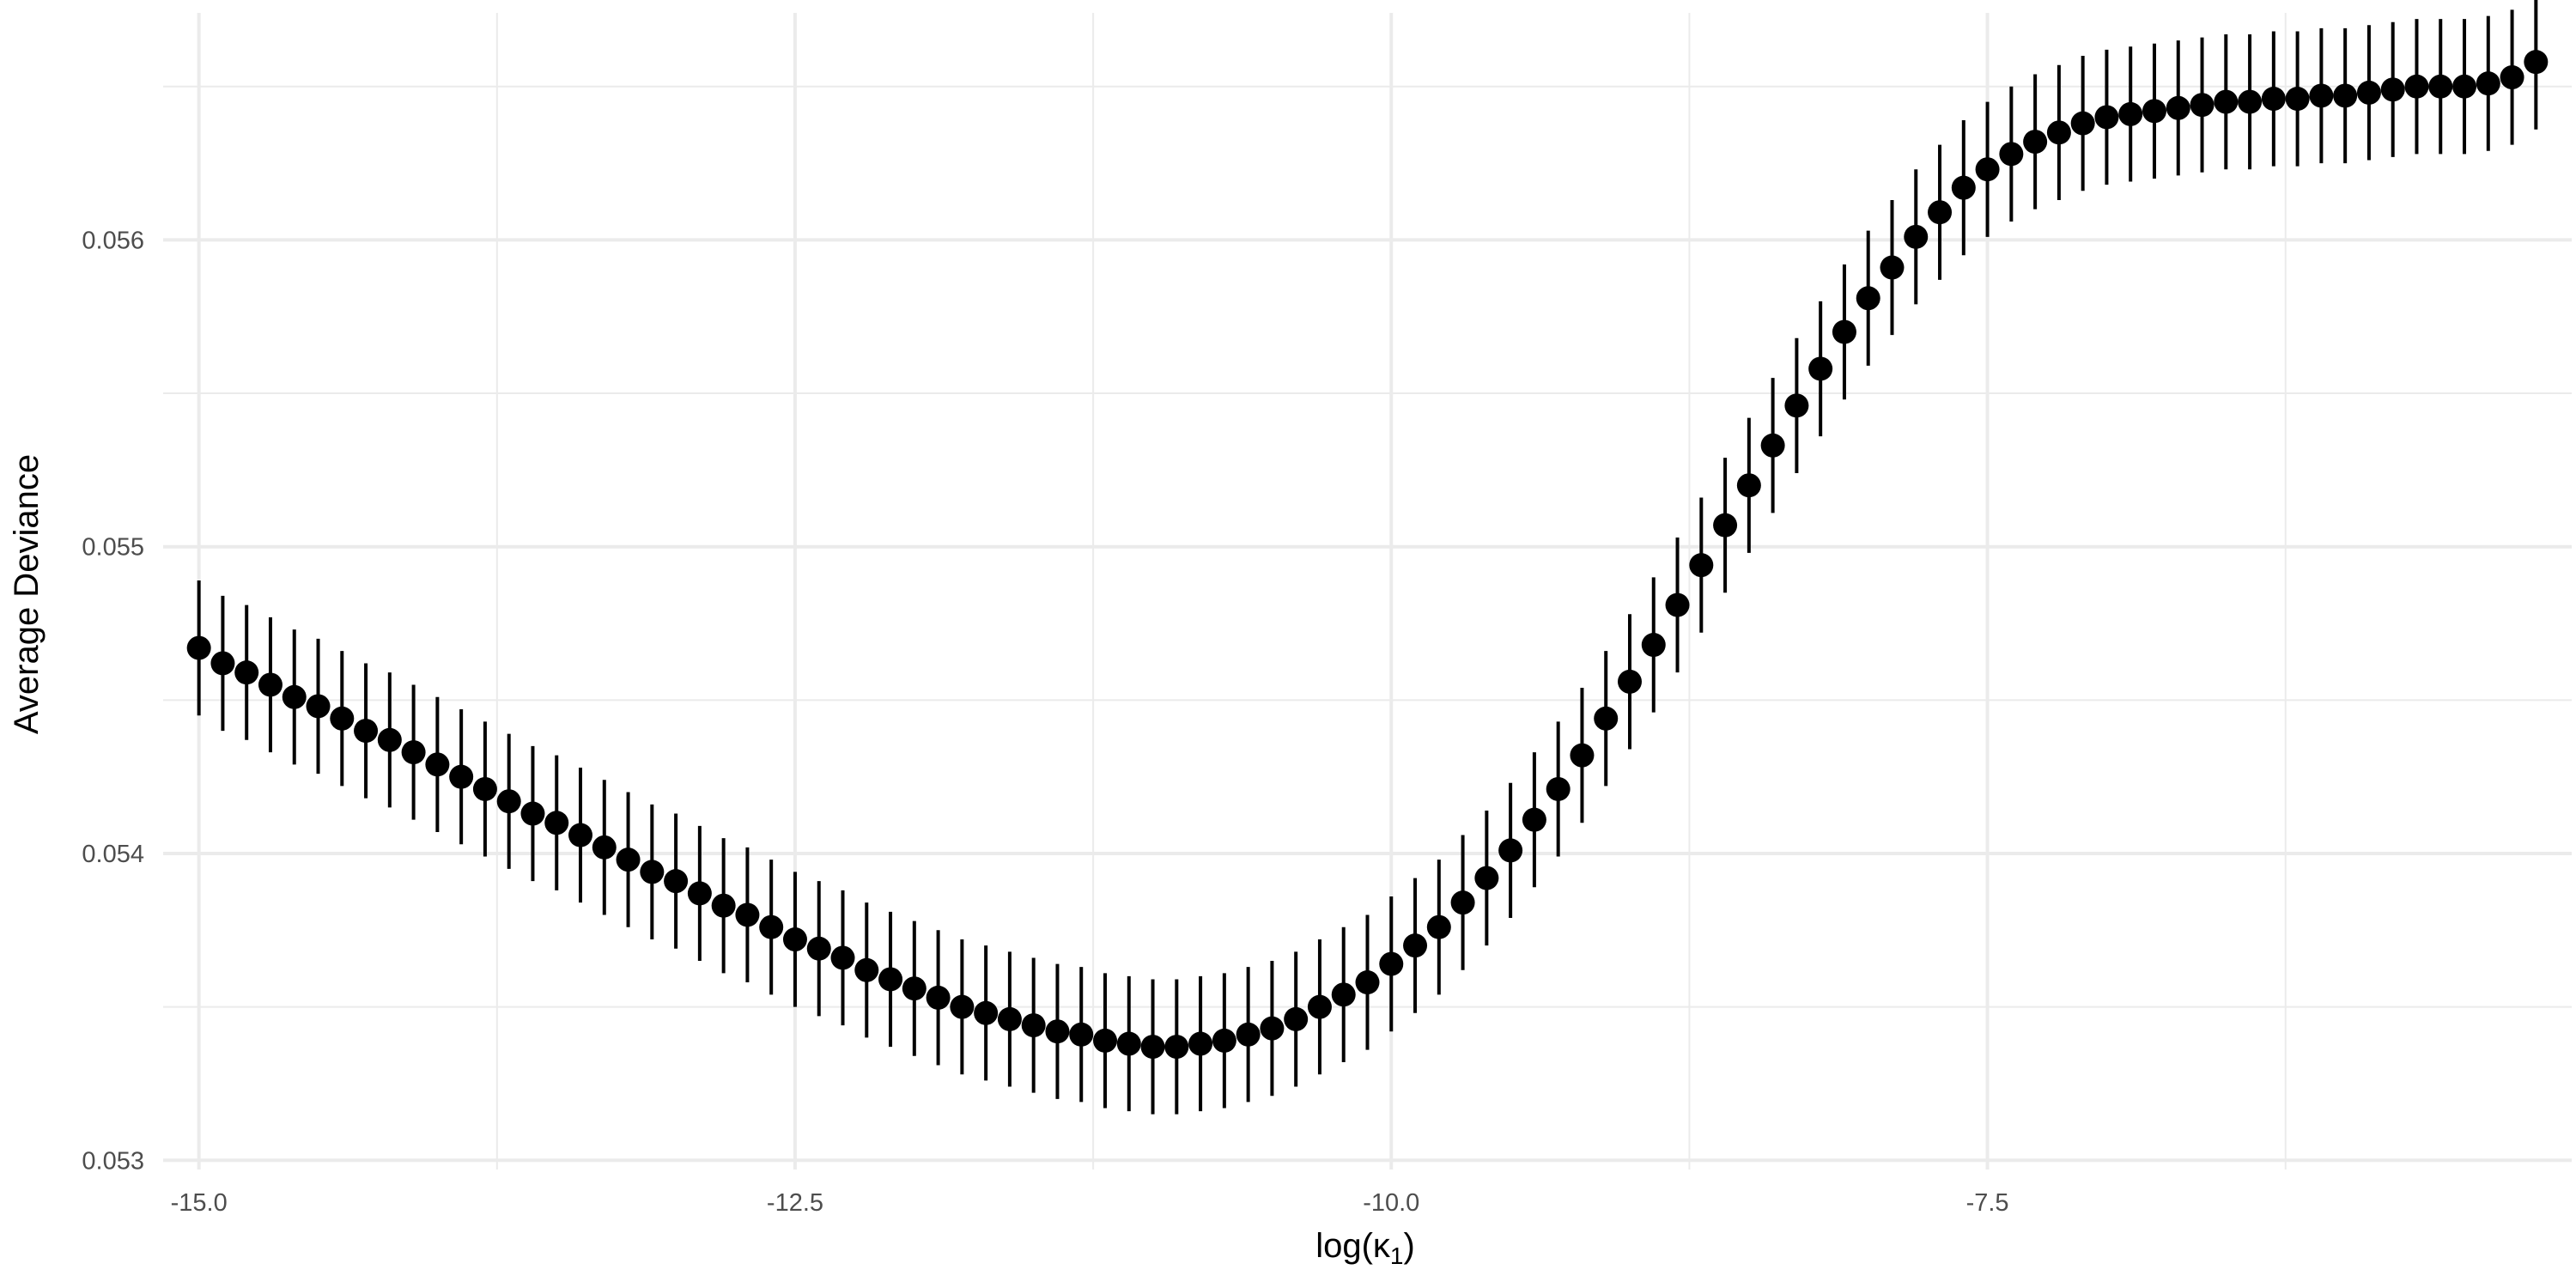  Describe the element at coordinates (1397, 1255) in the screenshot. I see `x-axis-title-subscript: 1` at that location.